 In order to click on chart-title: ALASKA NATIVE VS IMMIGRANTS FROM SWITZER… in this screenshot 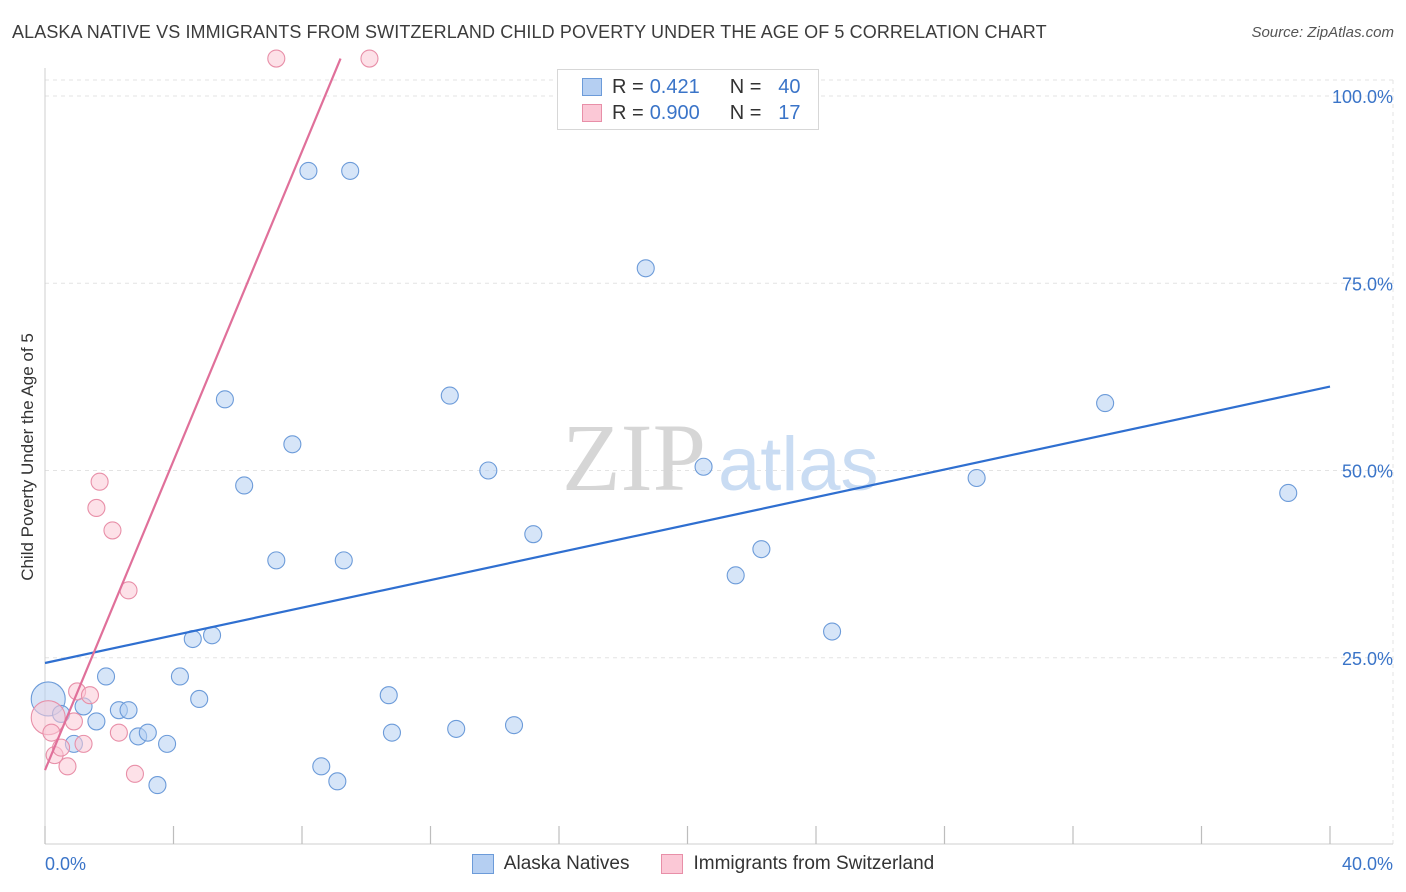, I will do `click(529, 32)`.